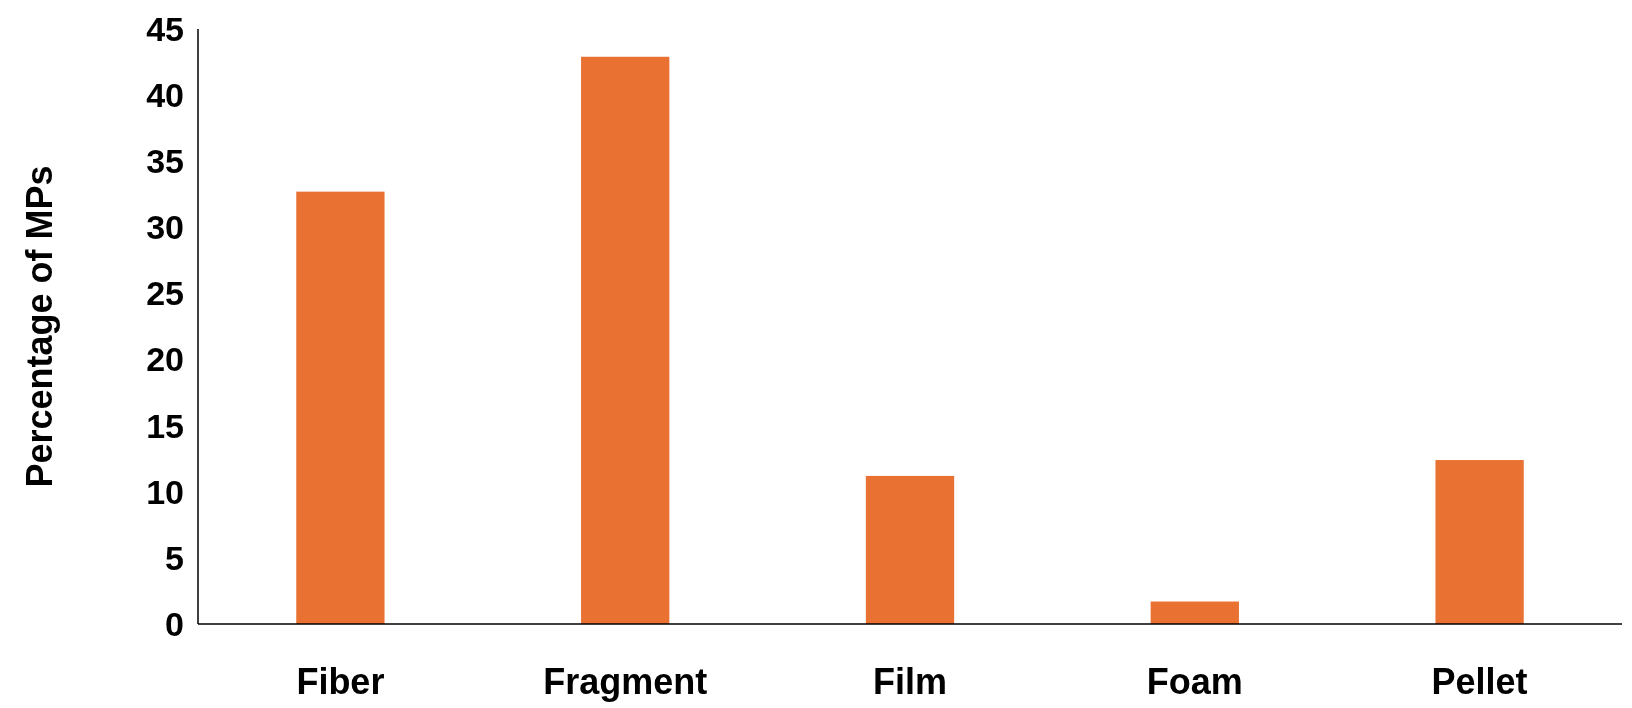 The image size is (1632, 708). What do you see at coordinates (165, 227) in the screenshot?
I see `y-tick-label: 30` at bounding box center [165, 227].